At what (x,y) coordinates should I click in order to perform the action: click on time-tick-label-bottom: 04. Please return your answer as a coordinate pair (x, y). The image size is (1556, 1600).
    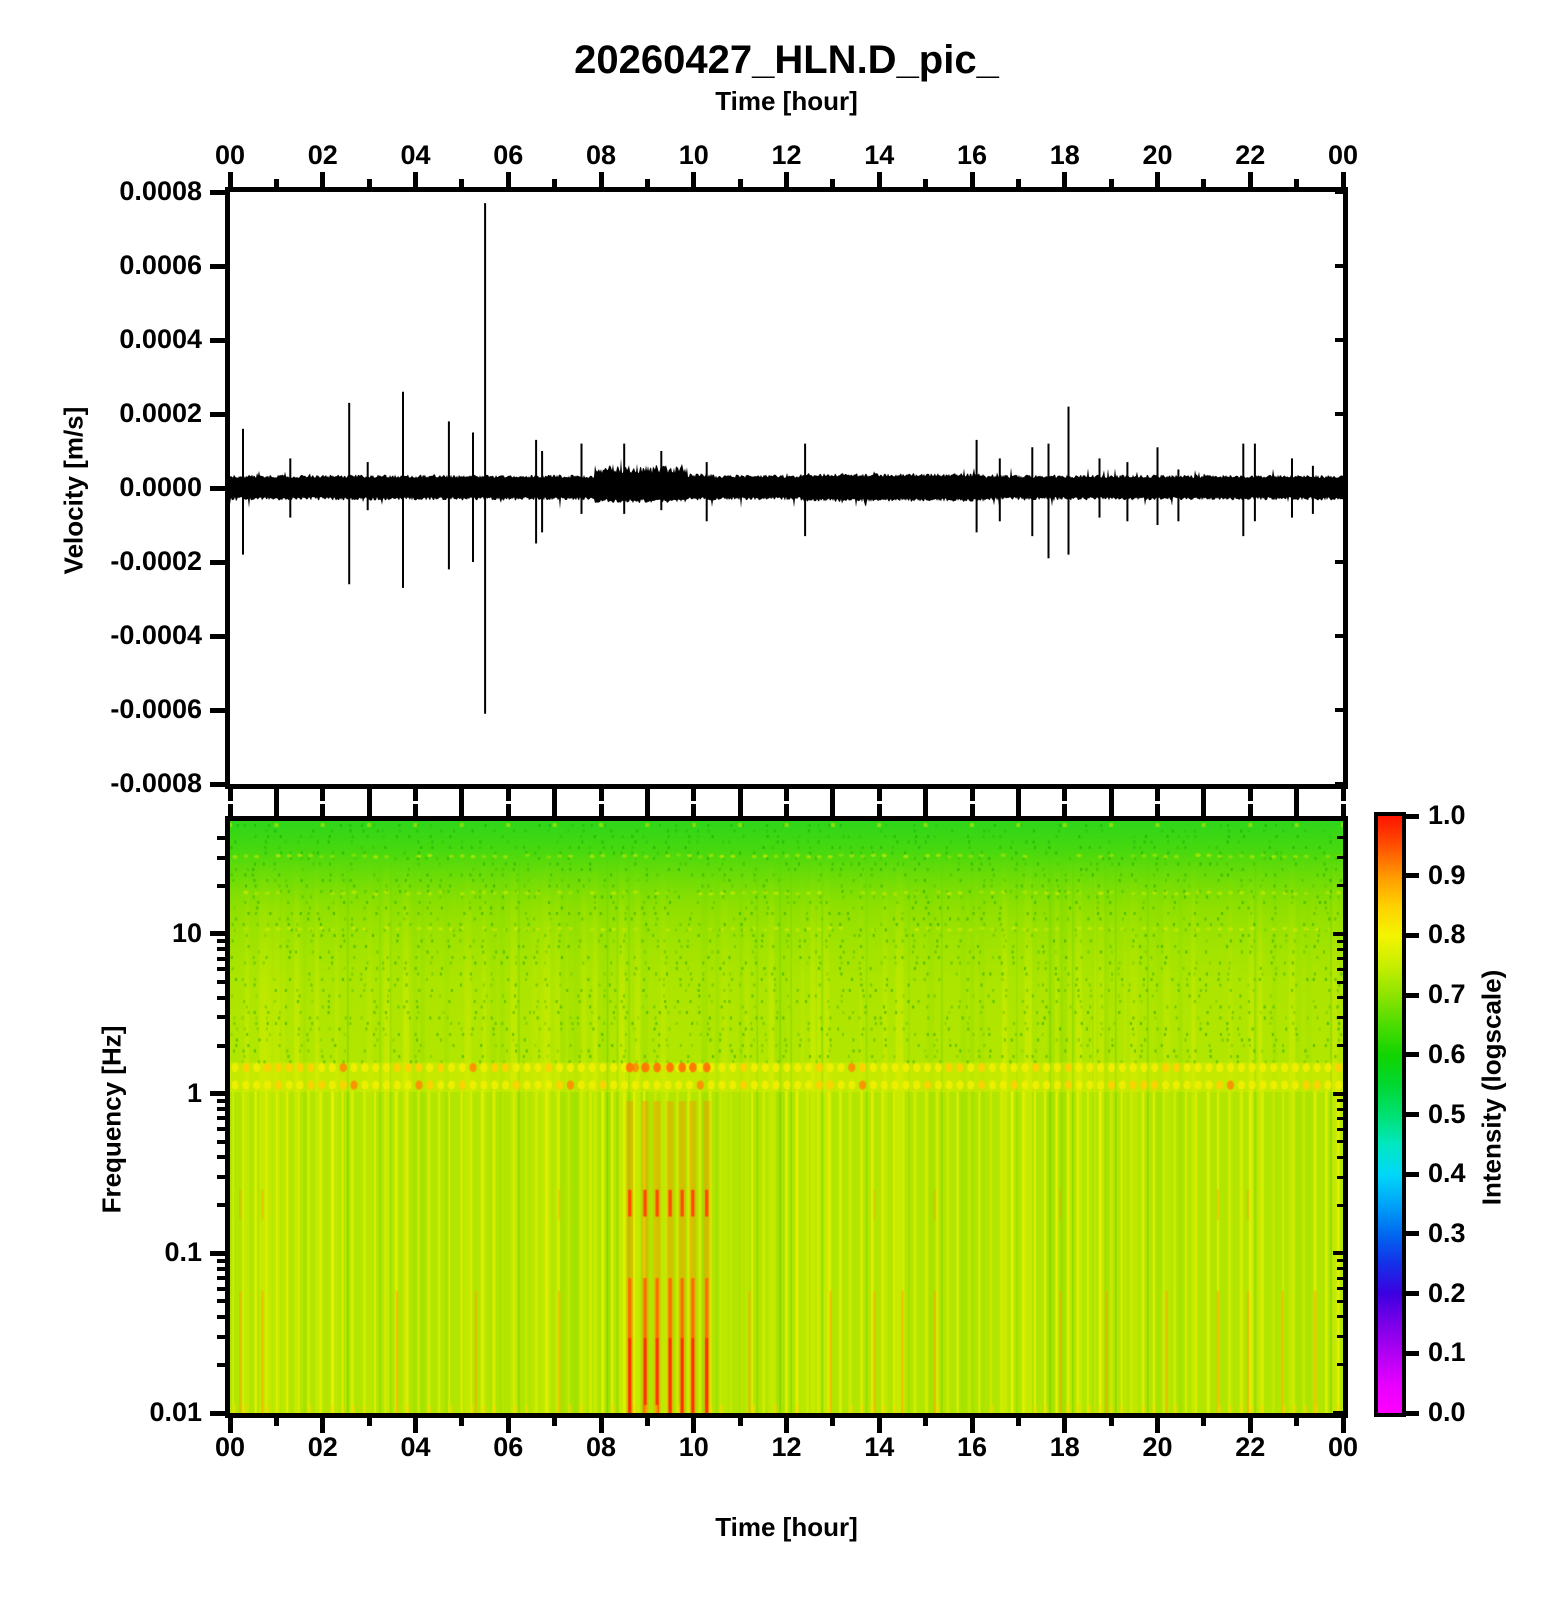
    Looking at the image, I should click on (415, 1447).